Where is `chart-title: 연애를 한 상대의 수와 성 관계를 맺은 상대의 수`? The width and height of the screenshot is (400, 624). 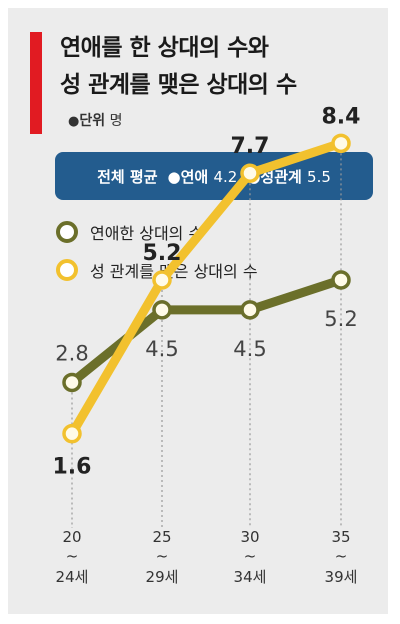
chart-title: 연애를 한 상대의 수와 성 관계를 맺은 상대의 수 is located at coordinates (178, 67).